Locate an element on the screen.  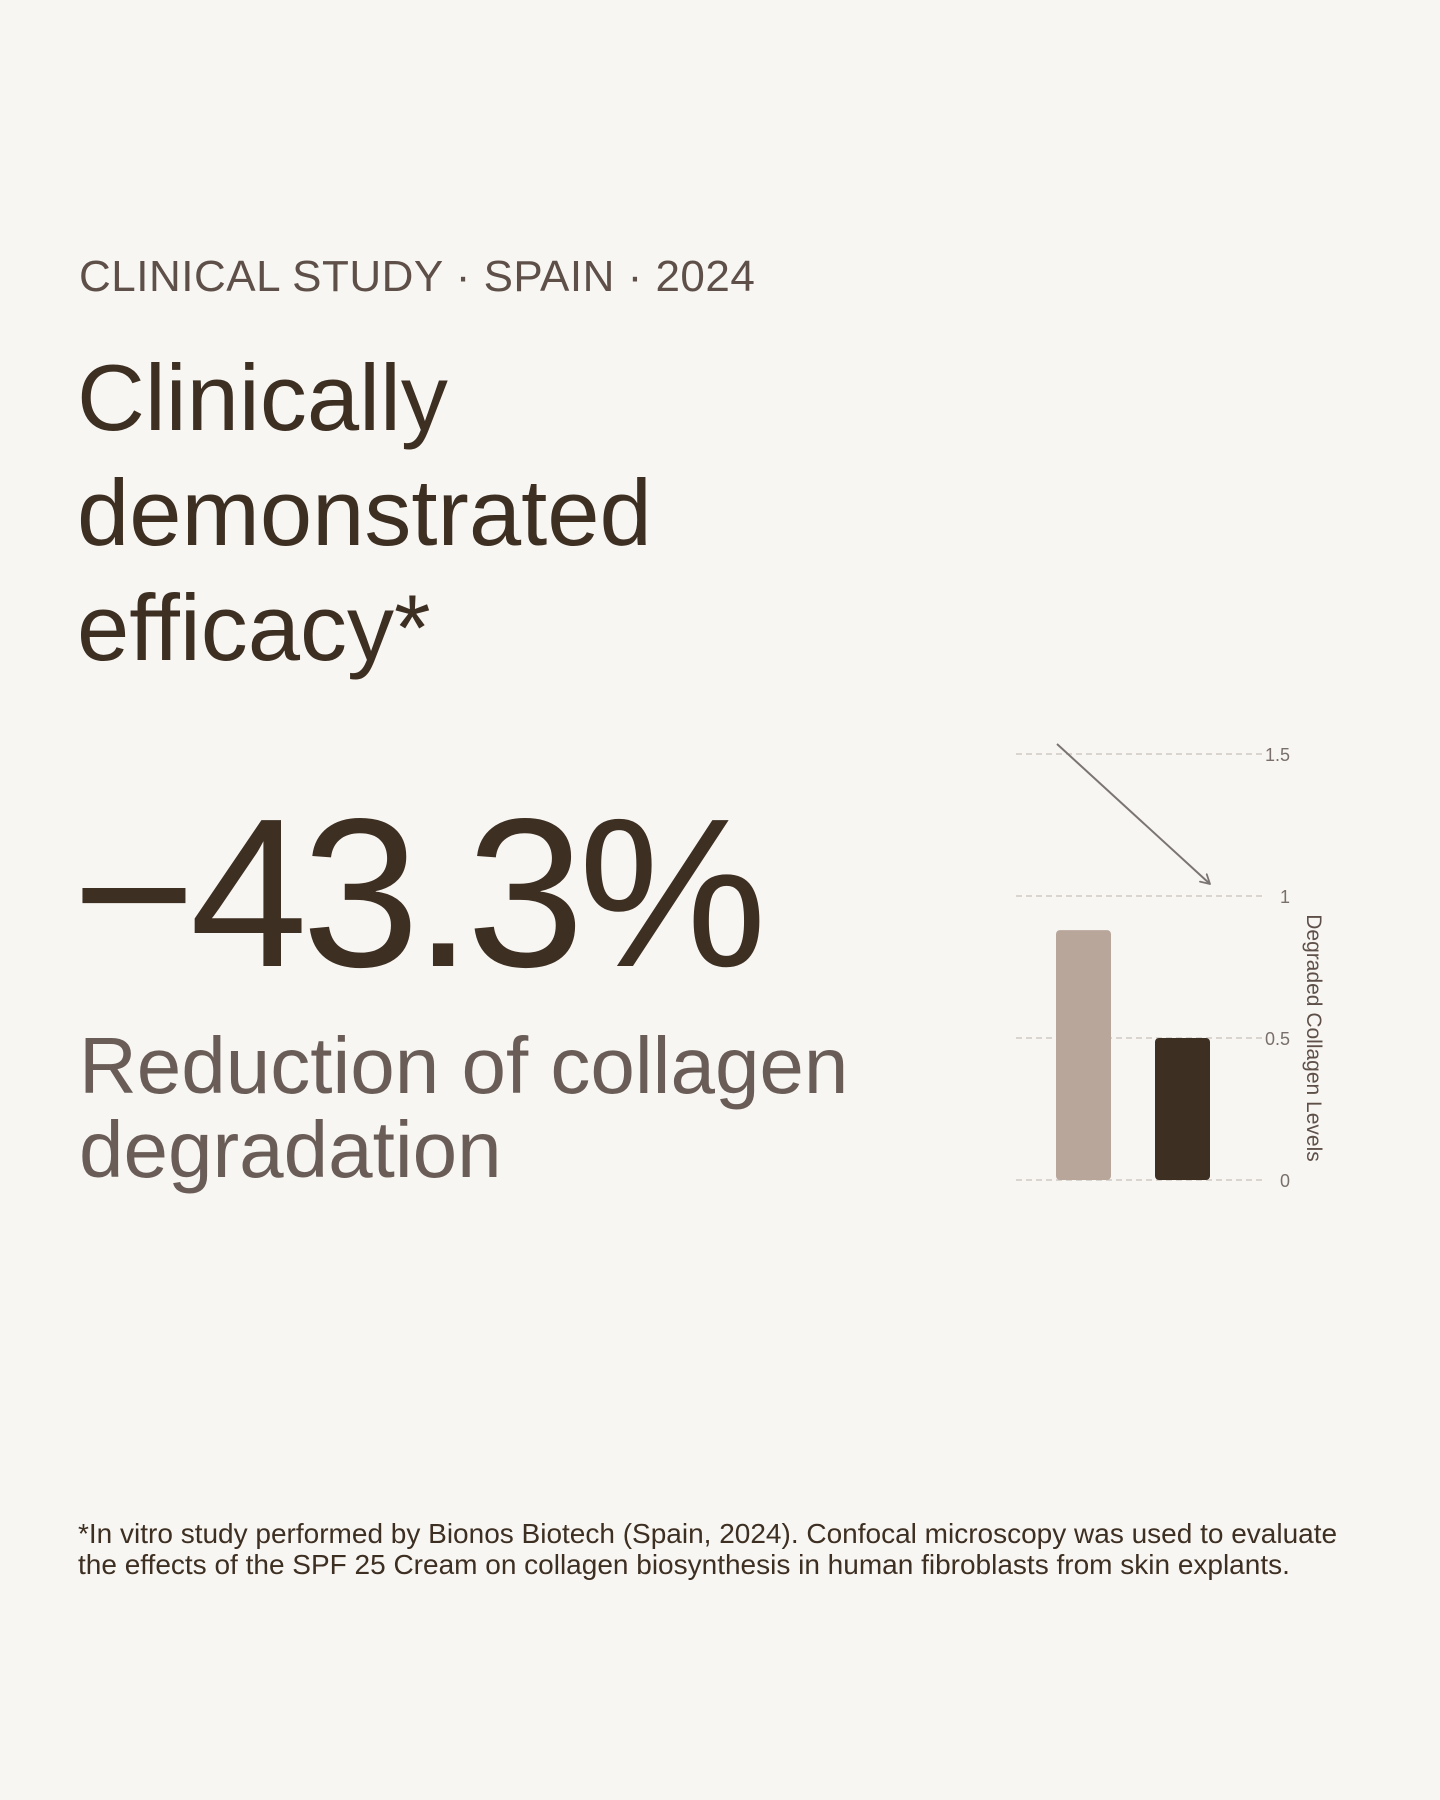
headline-line-2: demonstrated is located at coordinates (364, 512).